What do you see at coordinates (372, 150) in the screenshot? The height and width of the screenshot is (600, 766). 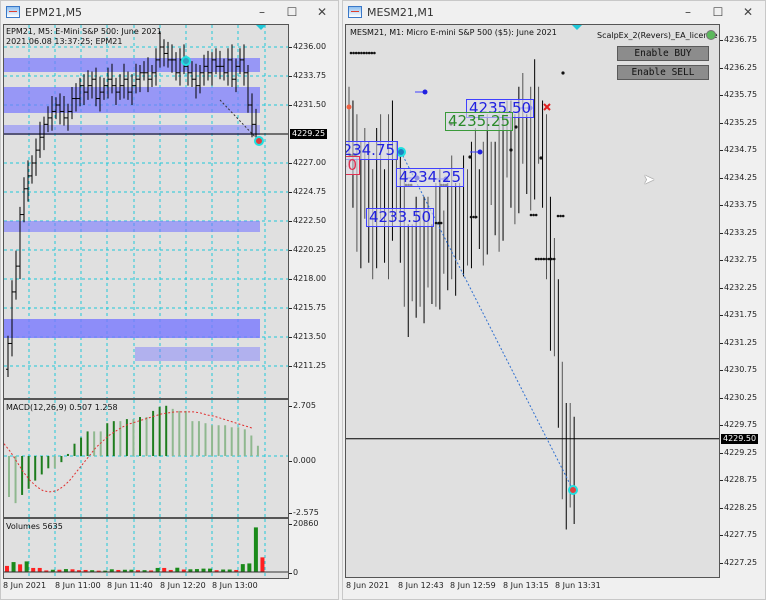 I see `price-label-4234-75: 4234.75` at bounding box center [372, 150].